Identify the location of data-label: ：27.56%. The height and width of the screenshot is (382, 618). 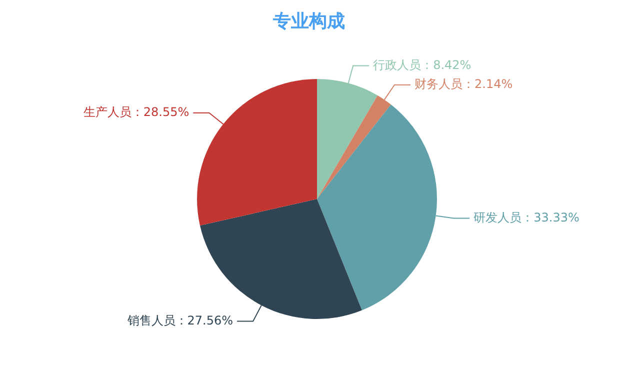
(204, 320).